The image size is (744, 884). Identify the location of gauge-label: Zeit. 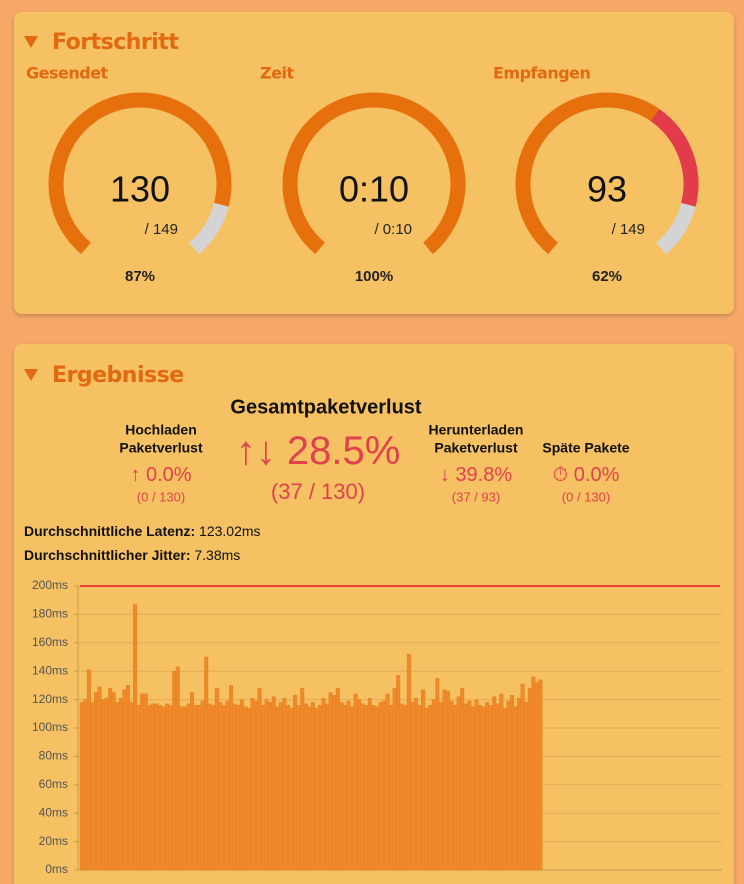
(277, 73).